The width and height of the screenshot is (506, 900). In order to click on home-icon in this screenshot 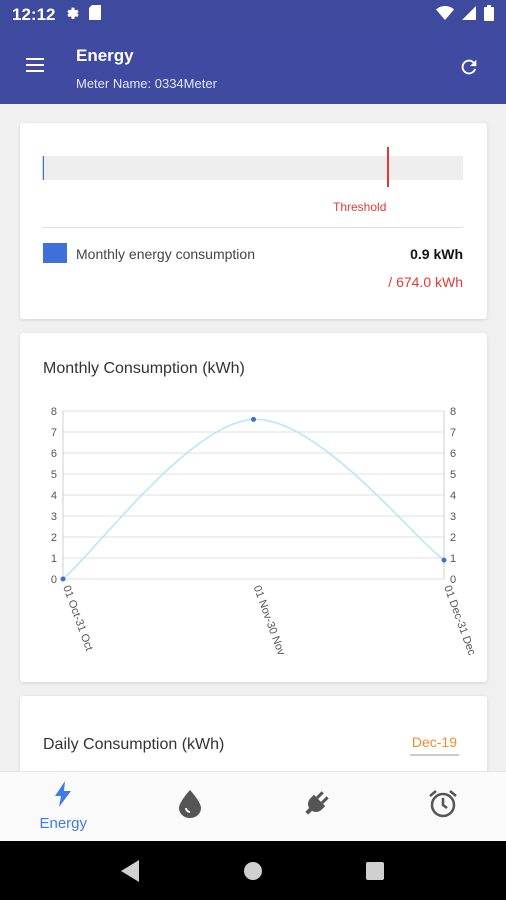, I will do `click(253, 871)`.